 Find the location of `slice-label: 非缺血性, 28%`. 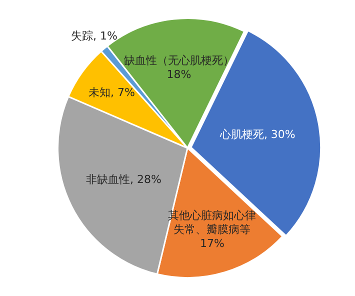

slice-label: 非缺血性, 28% is located at coordinates (124, 179).